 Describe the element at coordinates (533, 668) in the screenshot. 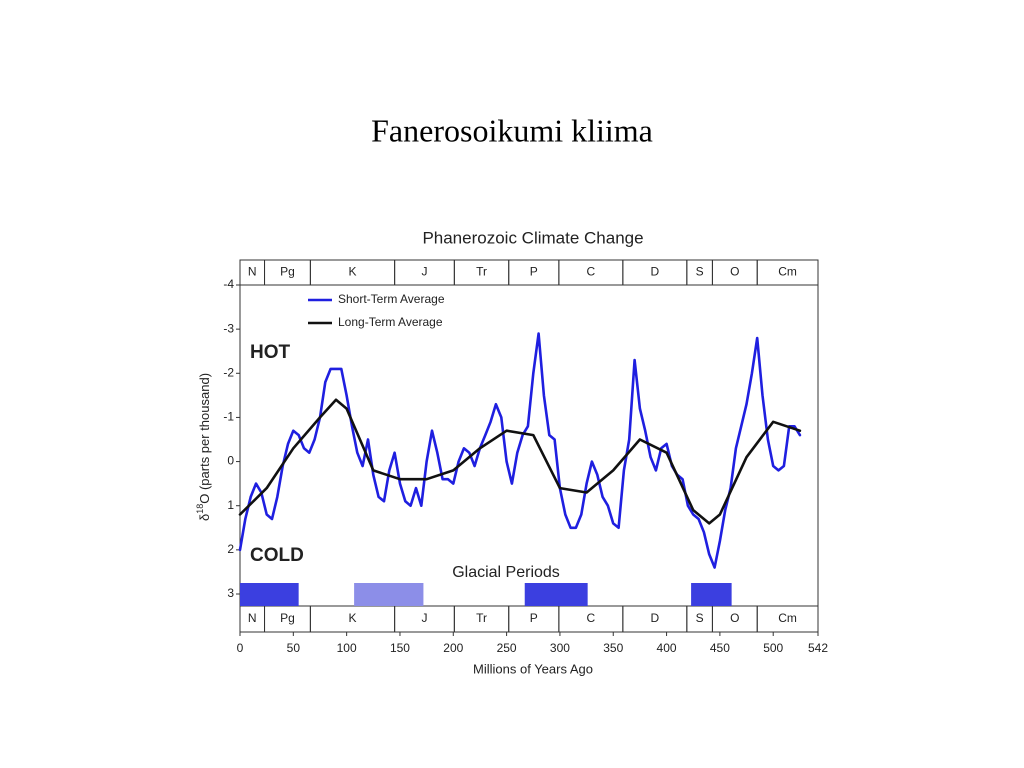

I see `x-axis-label: Millions of Years Ago` at that location.